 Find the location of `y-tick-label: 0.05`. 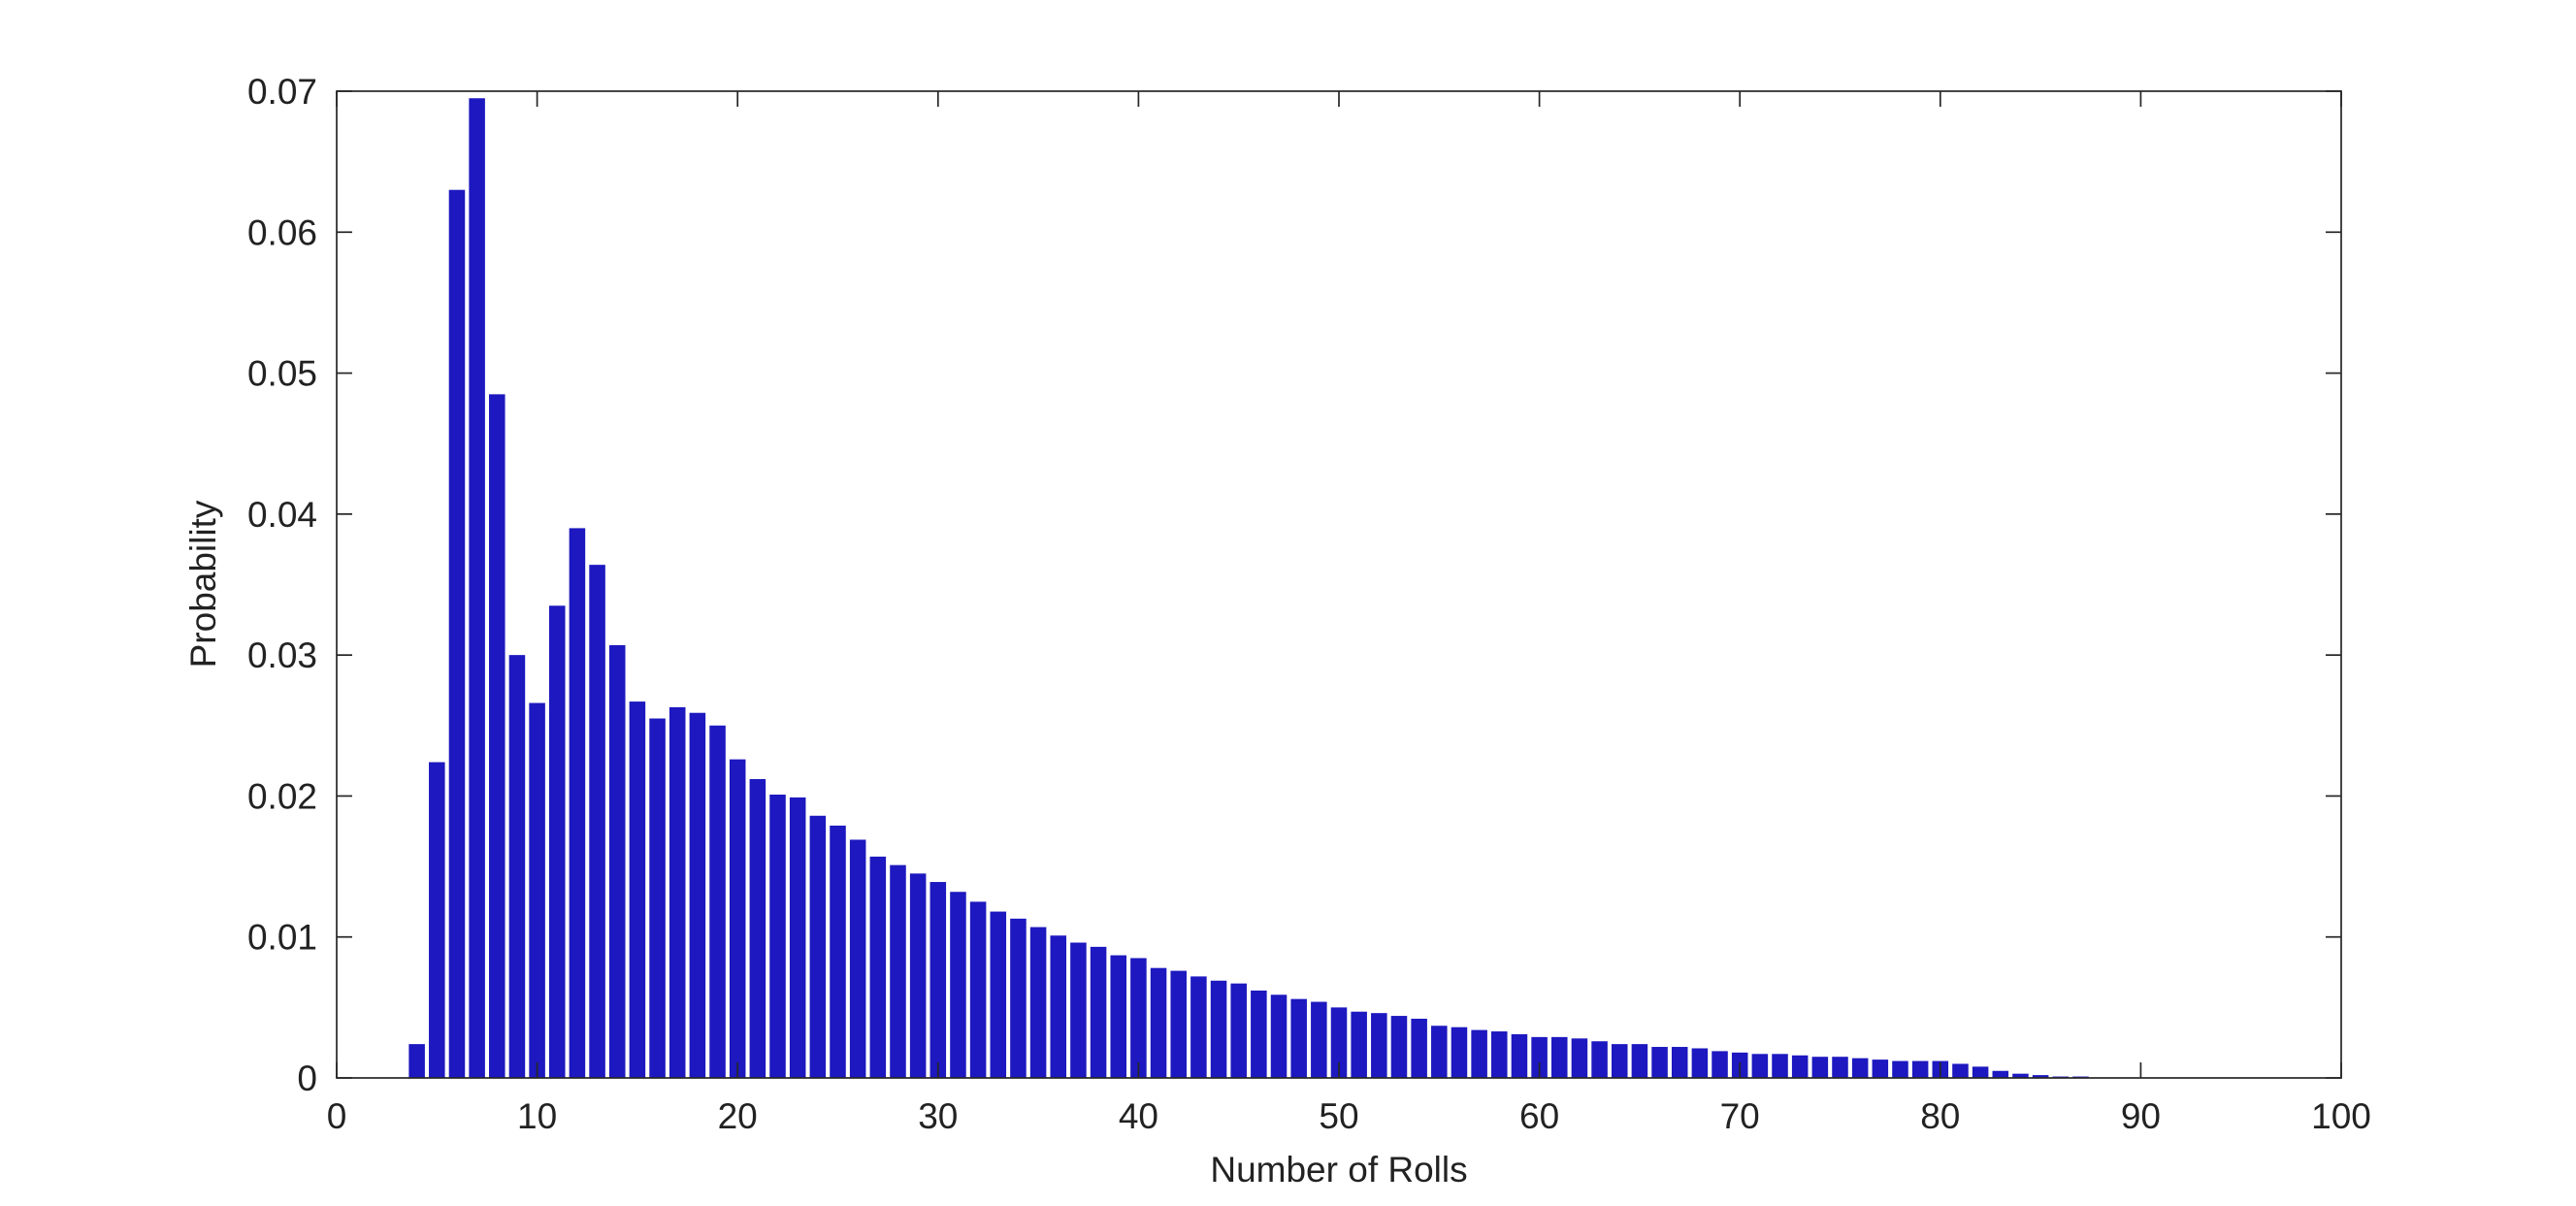

y-tick-label: 0.05 is located at coordinates (282, 374).